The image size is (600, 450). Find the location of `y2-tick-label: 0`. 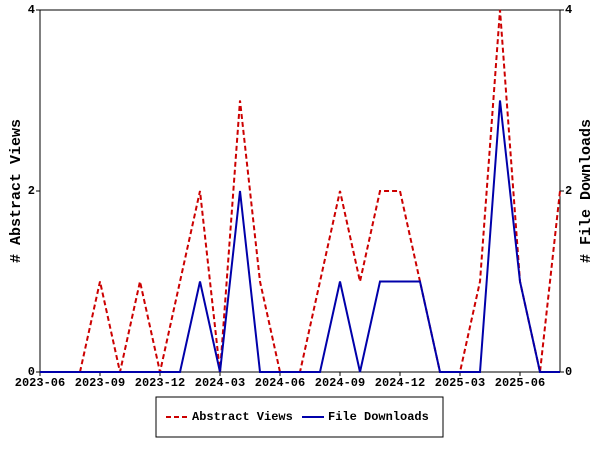

y2-tick-label: 0 is located at coordinates (568, 372).